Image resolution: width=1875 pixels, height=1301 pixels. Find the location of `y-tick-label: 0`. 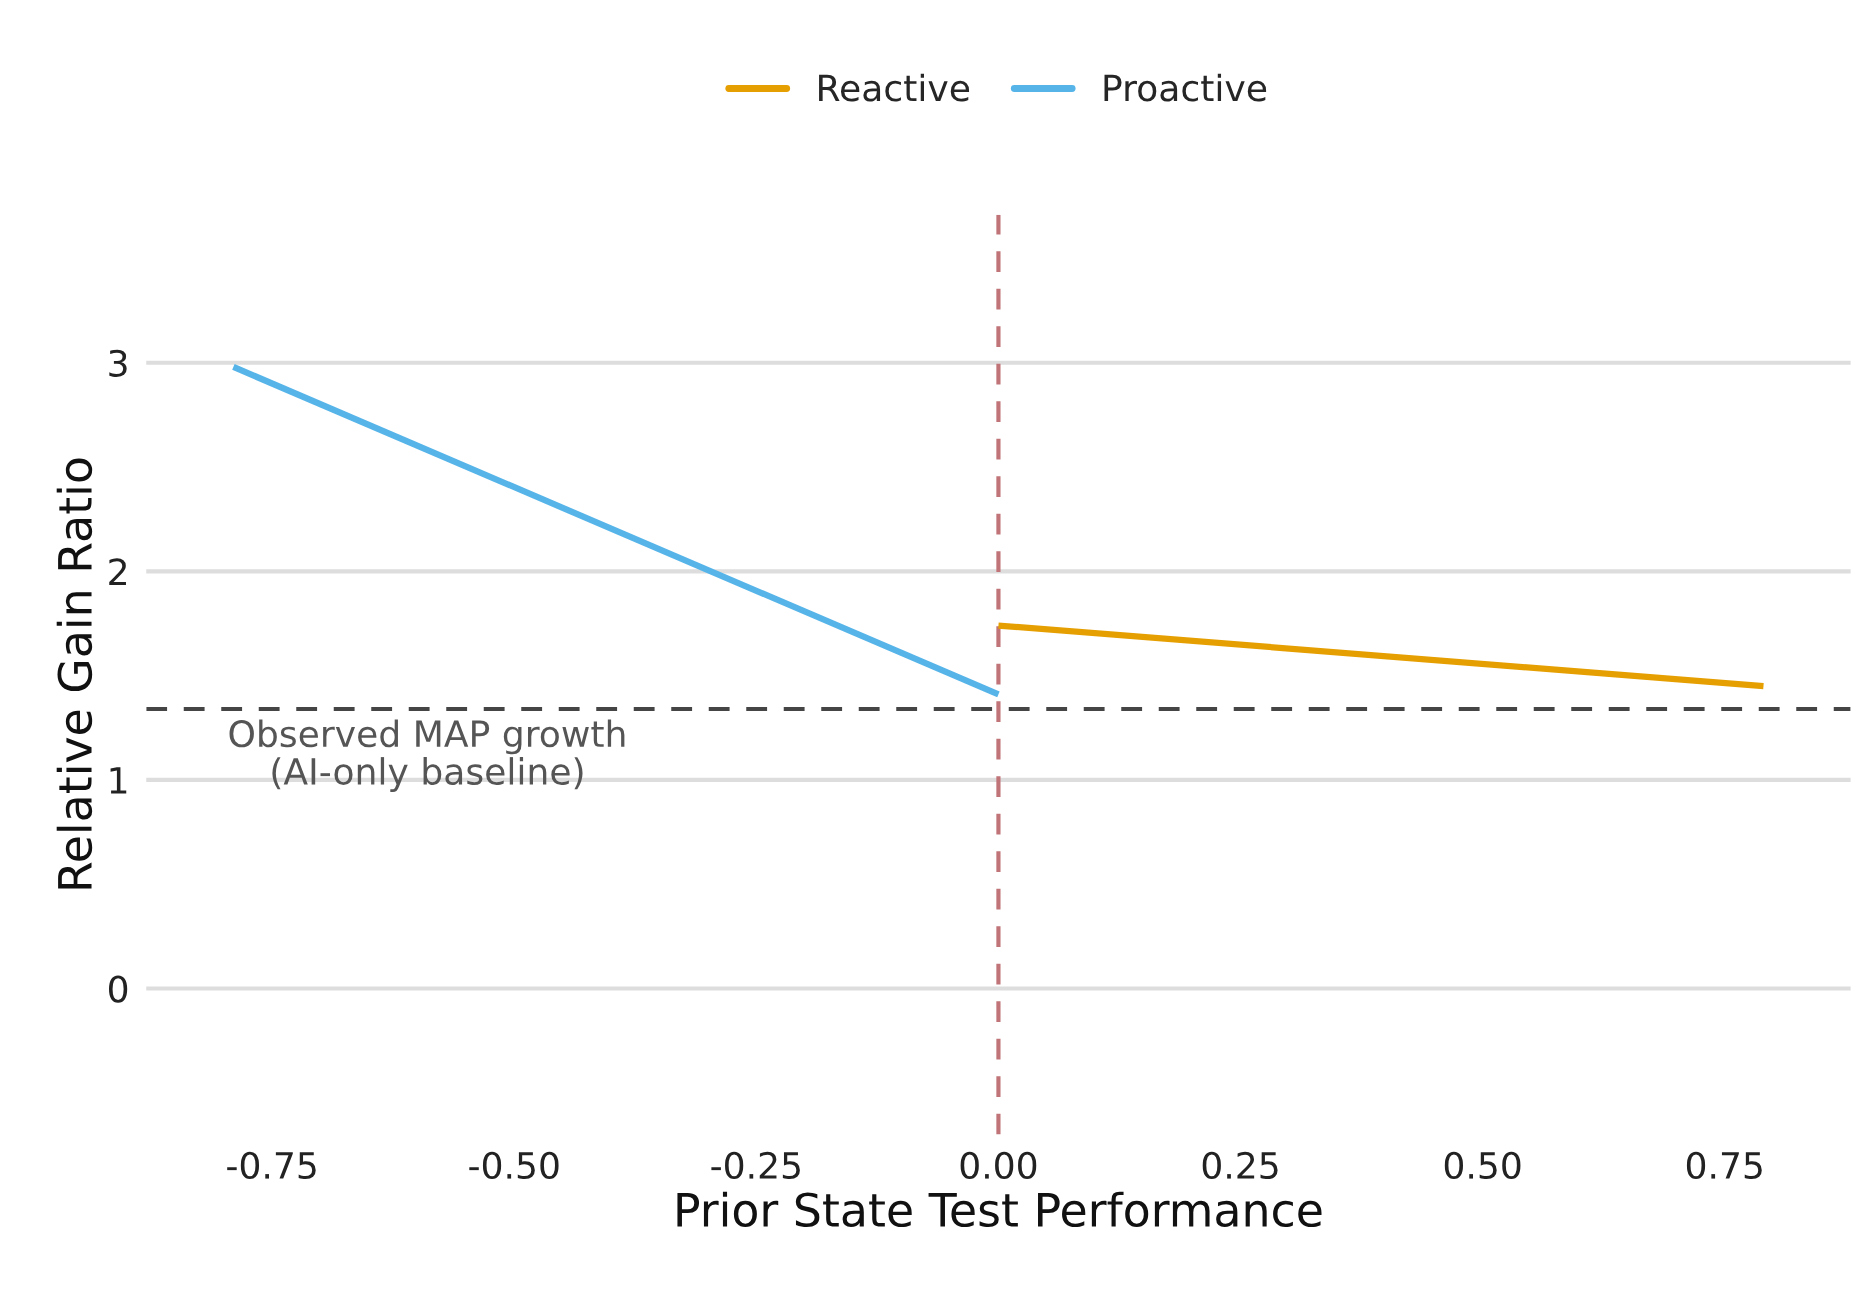

y-tick-label: 0 is located at coordinates (118, 989).